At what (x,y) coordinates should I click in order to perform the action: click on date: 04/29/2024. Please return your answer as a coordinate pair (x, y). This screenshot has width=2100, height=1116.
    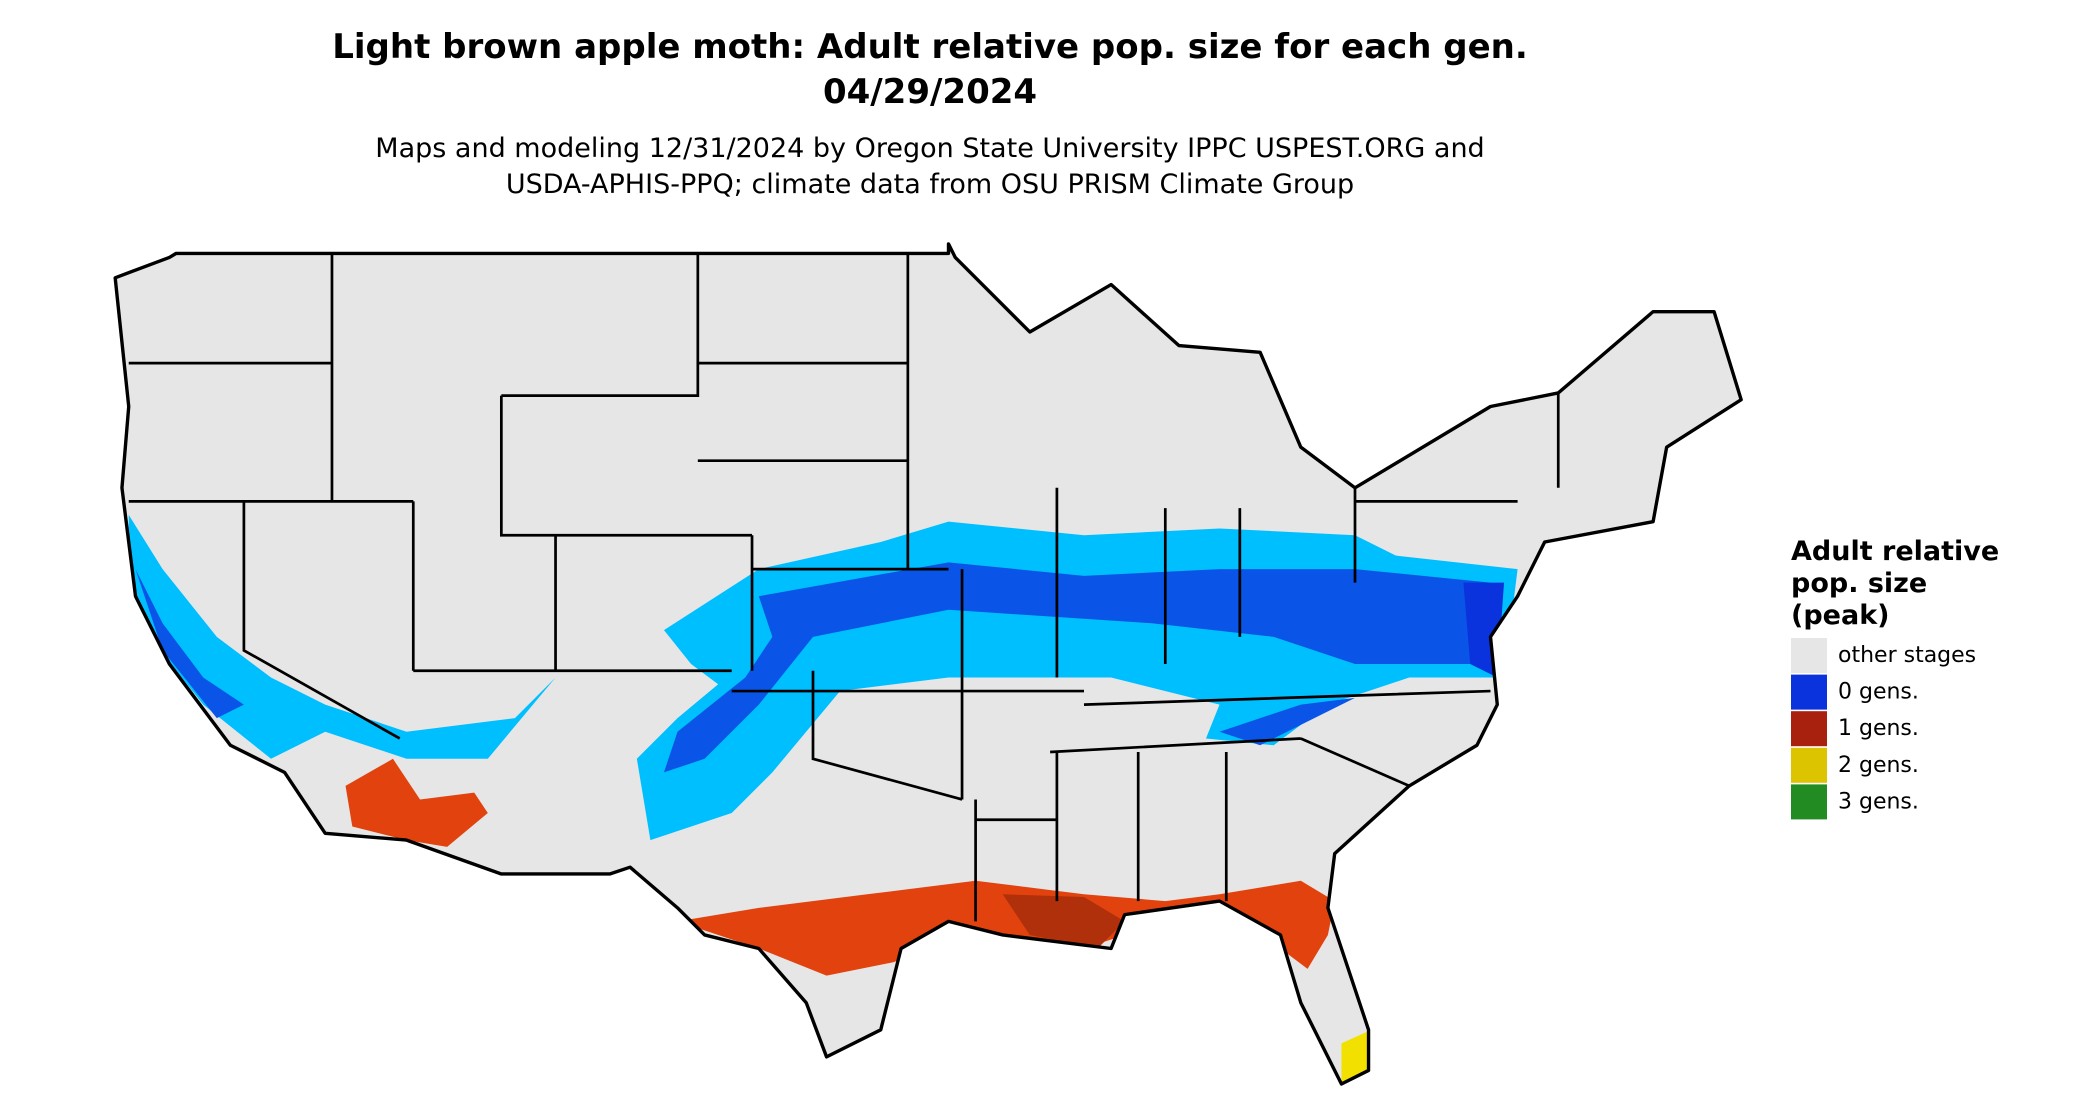
    Looking at the image, I should click on (930, 92).